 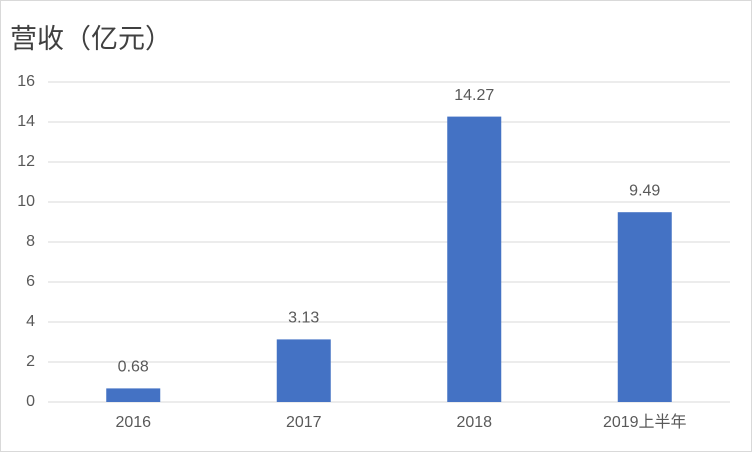 I want to click on value-label: 3.13, so click(x=303, y=318).